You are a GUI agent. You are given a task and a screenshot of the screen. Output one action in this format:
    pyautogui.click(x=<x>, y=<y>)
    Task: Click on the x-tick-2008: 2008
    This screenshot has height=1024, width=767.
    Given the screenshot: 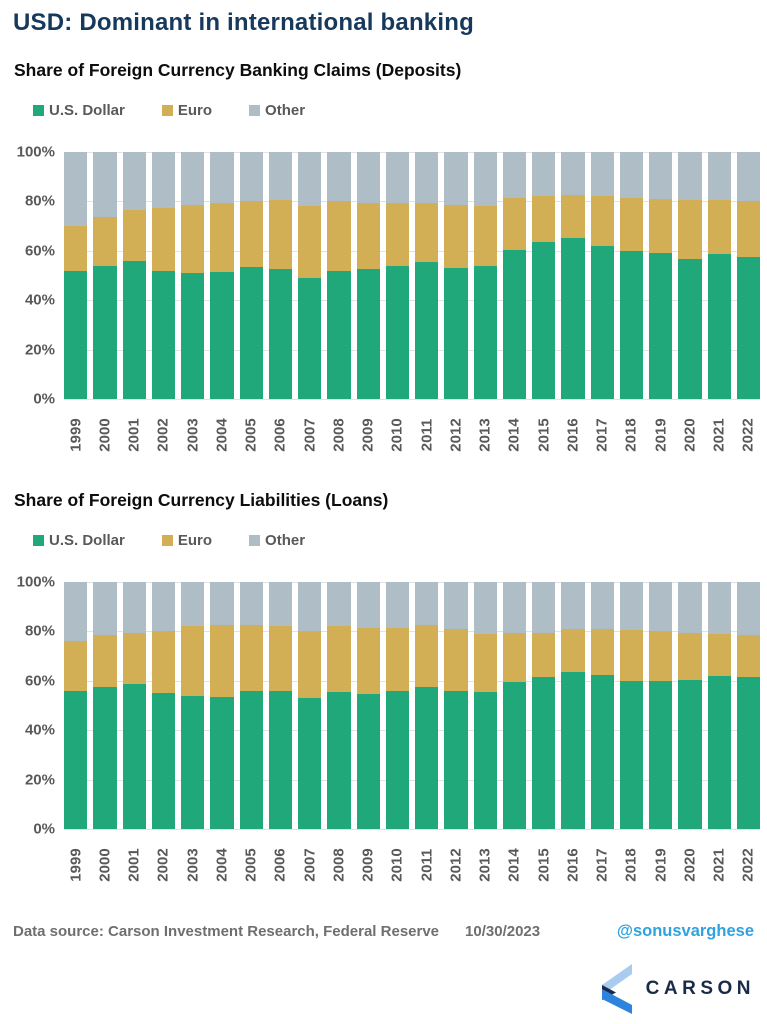 What is the action you would take?
    pyautogui.click(x=338, y=435)
    